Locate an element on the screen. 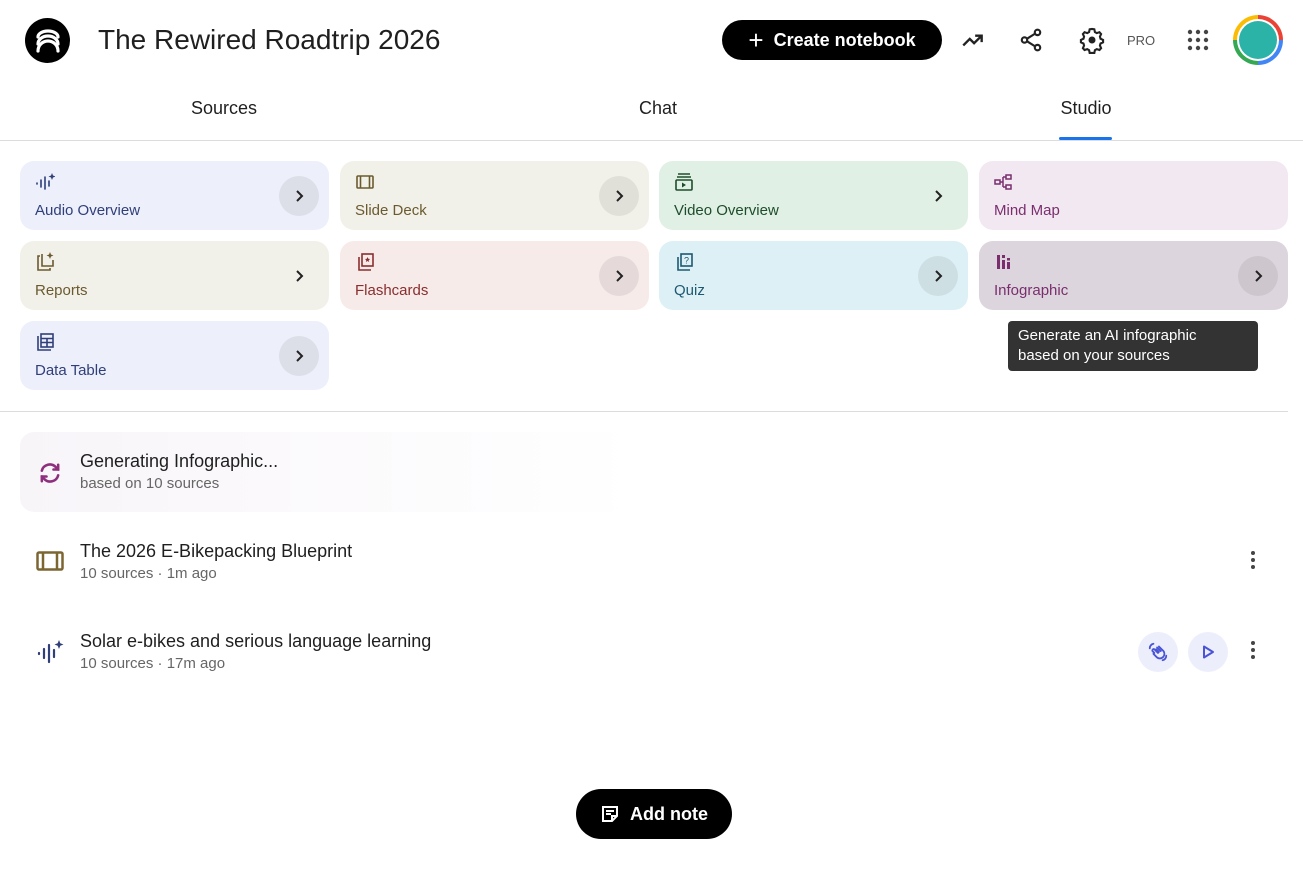 The width and height of the screenshot is (1303, 887). share-icon is located at coordinates (1031, 40).